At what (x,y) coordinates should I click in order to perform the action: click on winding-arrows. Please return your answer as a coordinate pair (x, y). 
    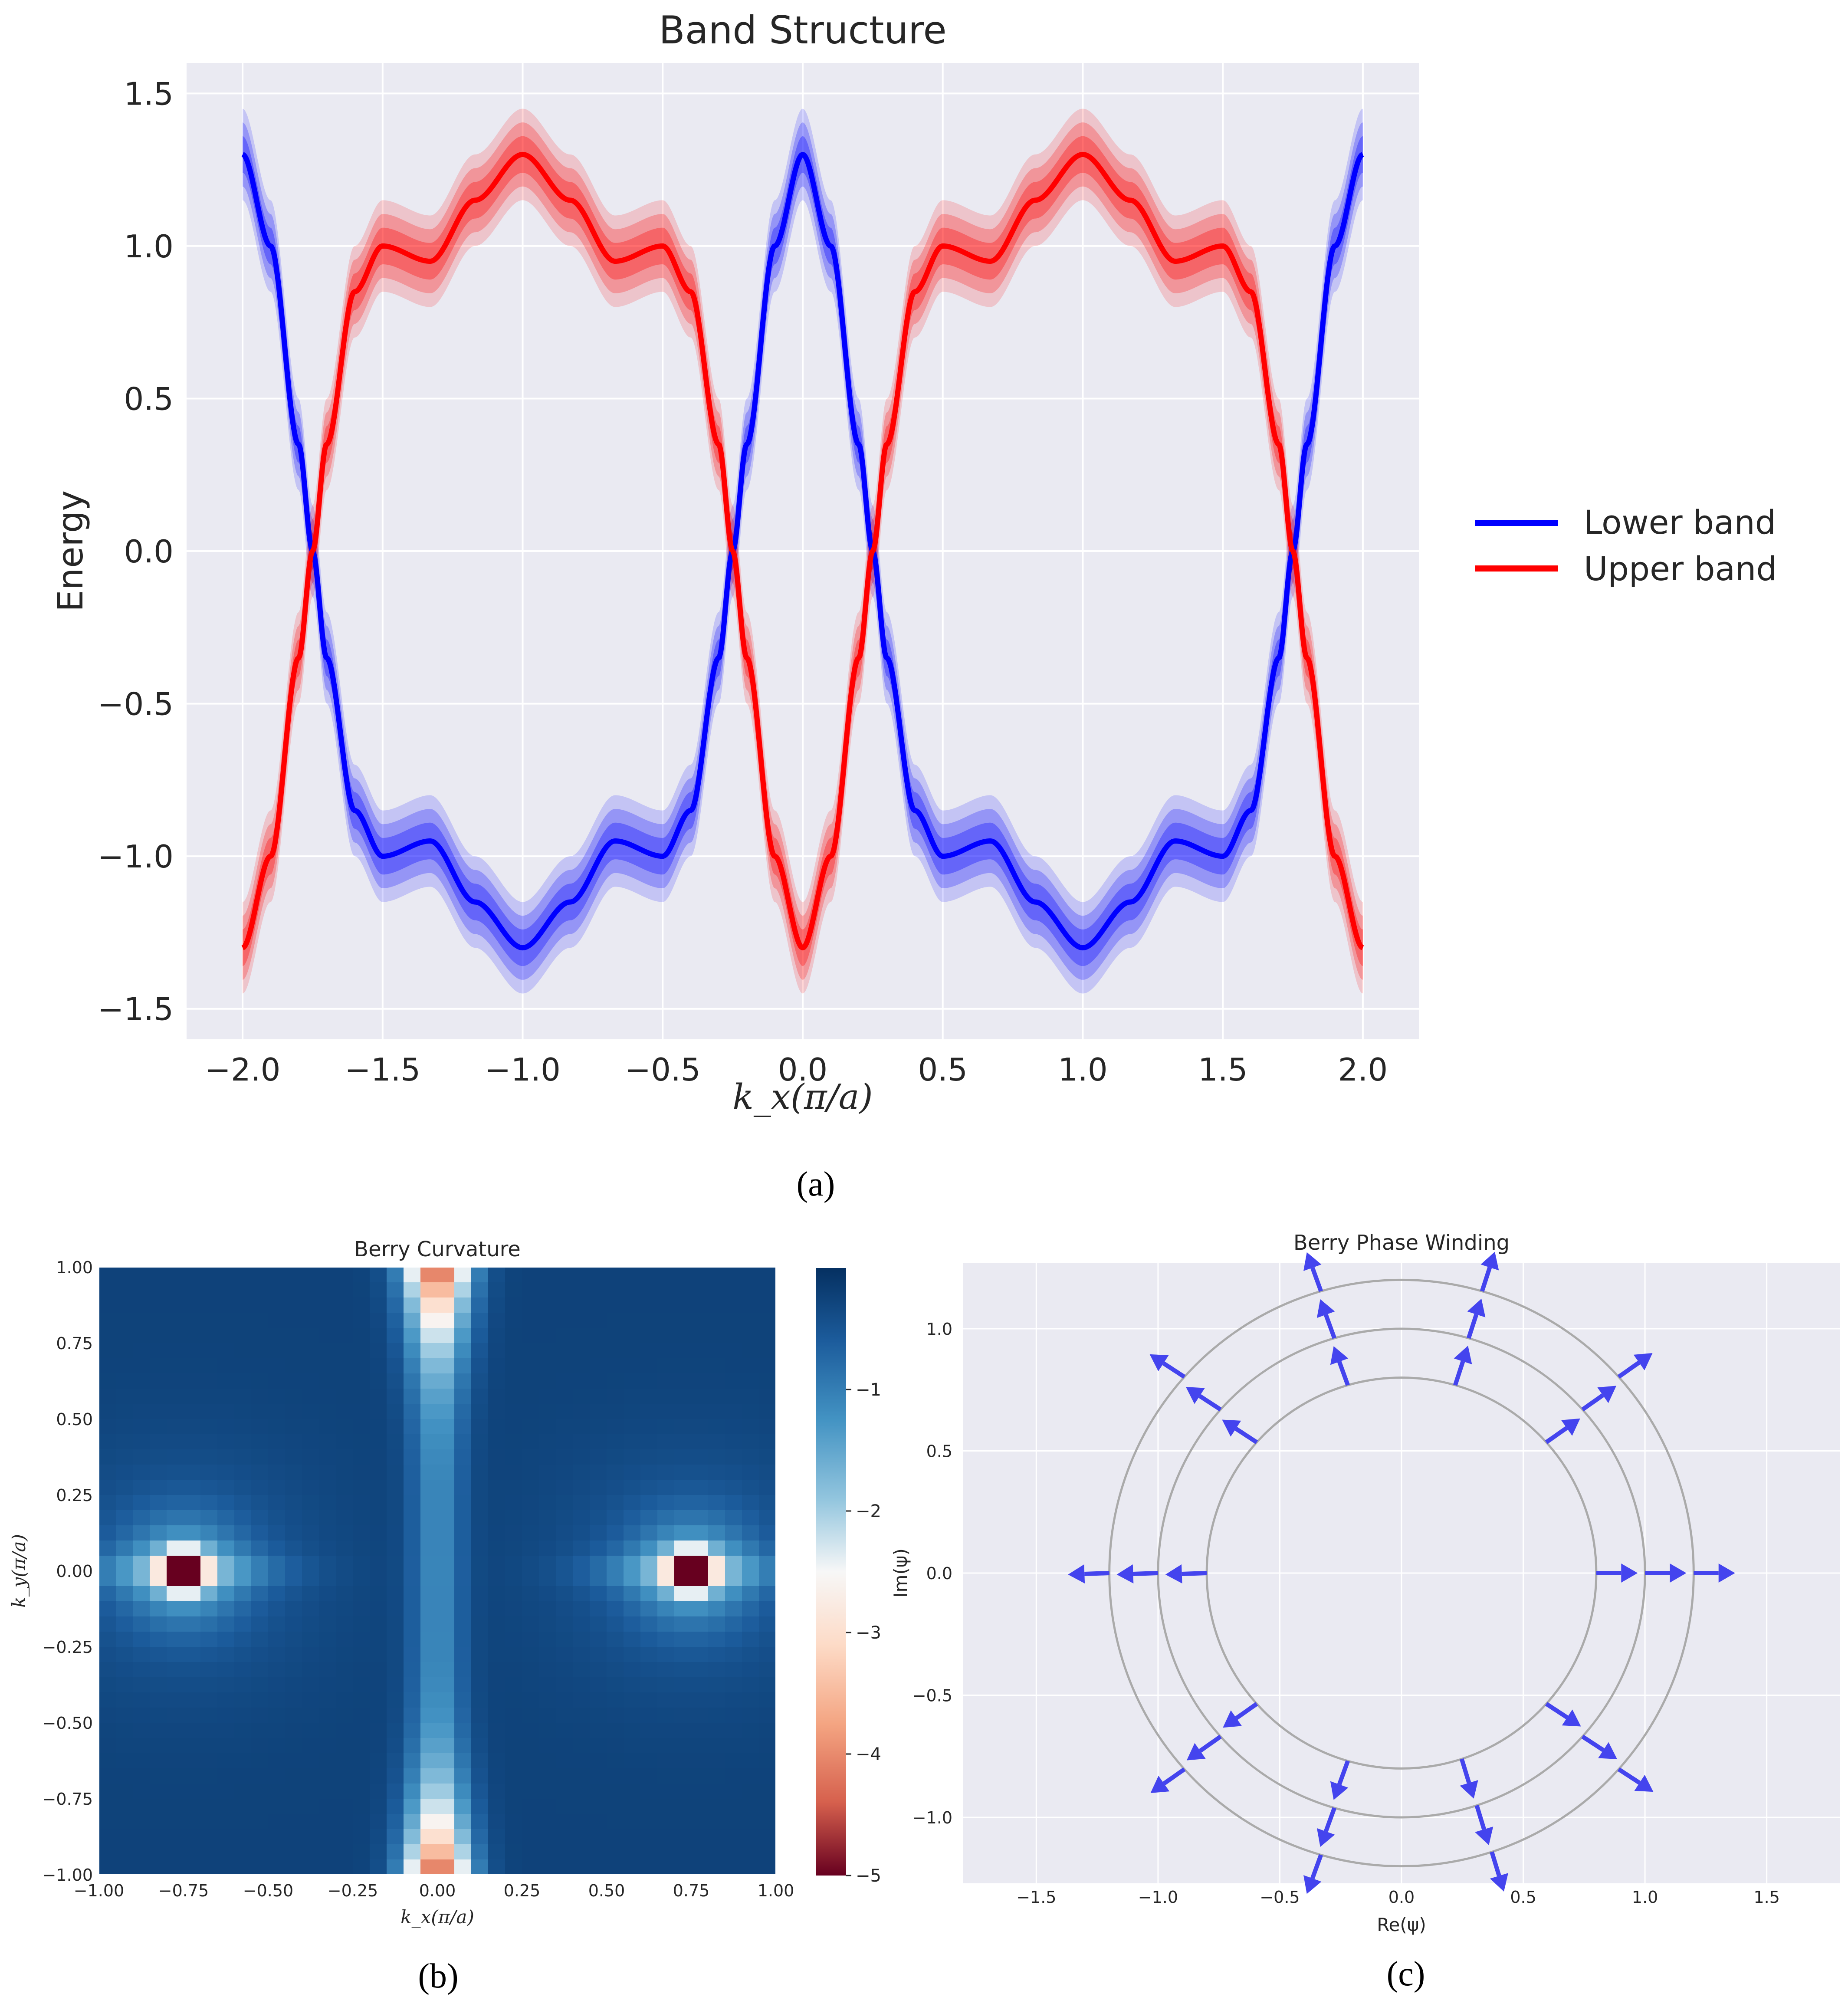
    Looking at the image, I should click on (1401, 1573).